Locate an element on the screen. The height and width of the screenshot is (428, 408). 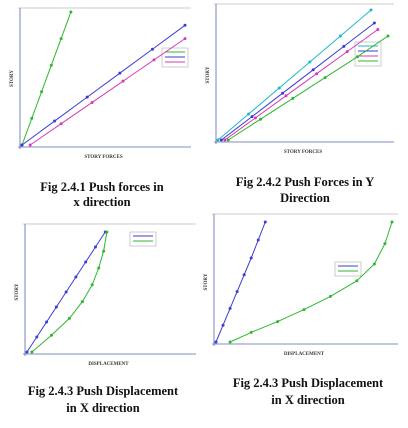
caption: Direction is located at coordinates (305, 198).